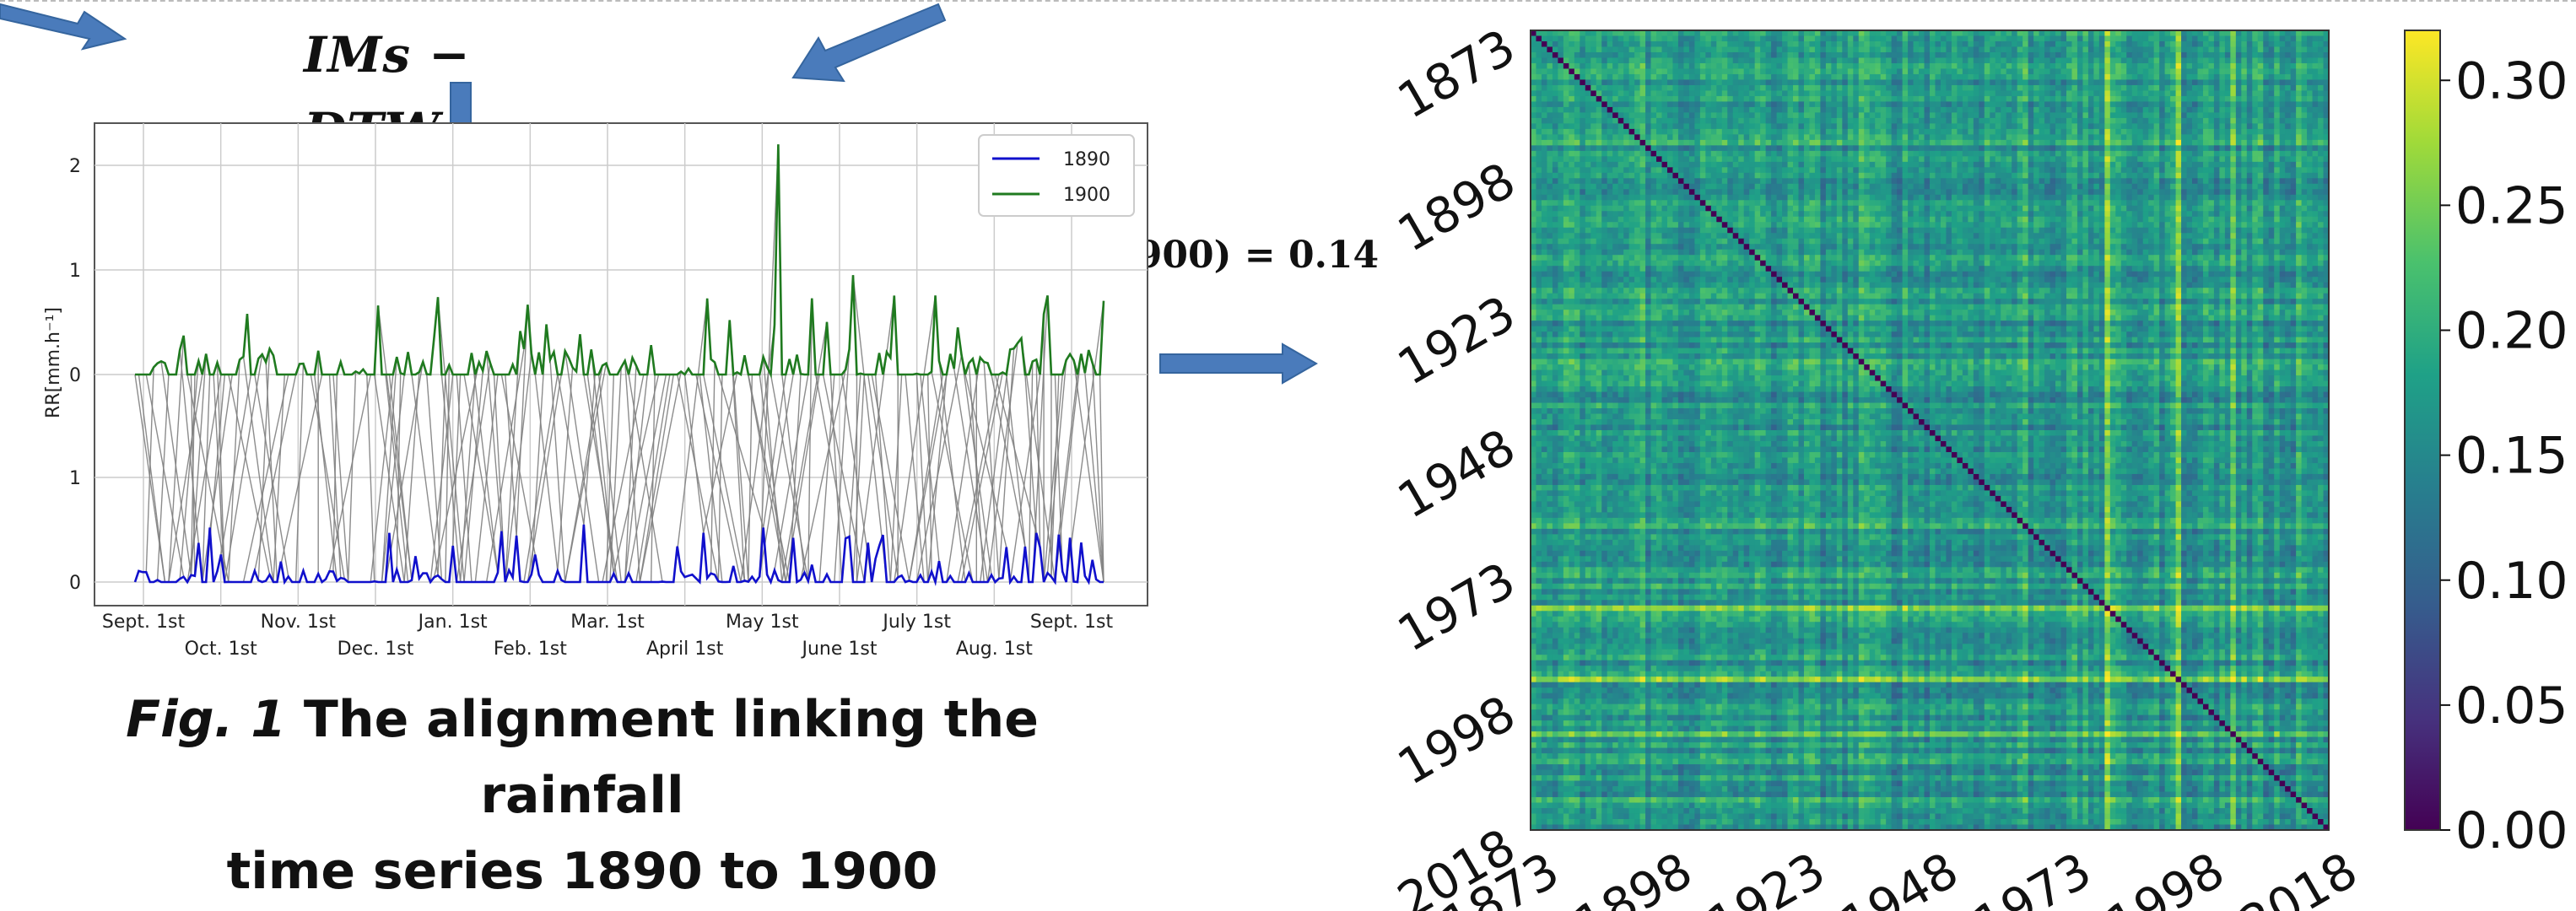 The image size is (2576, 911). Describe the element at coordinates (64, 27) in the screenshot. I see `arrow-top-left` at that location.